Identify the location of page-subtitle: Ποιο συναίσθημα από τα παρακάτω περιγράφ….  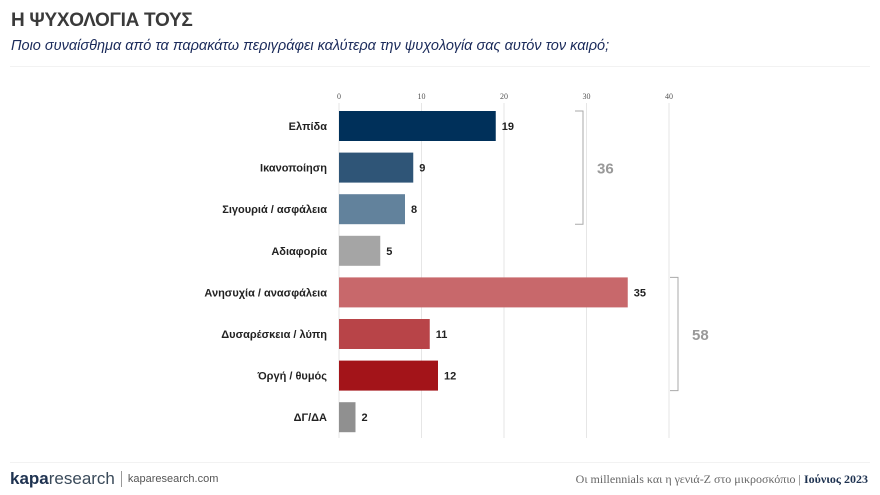
(310, 46).